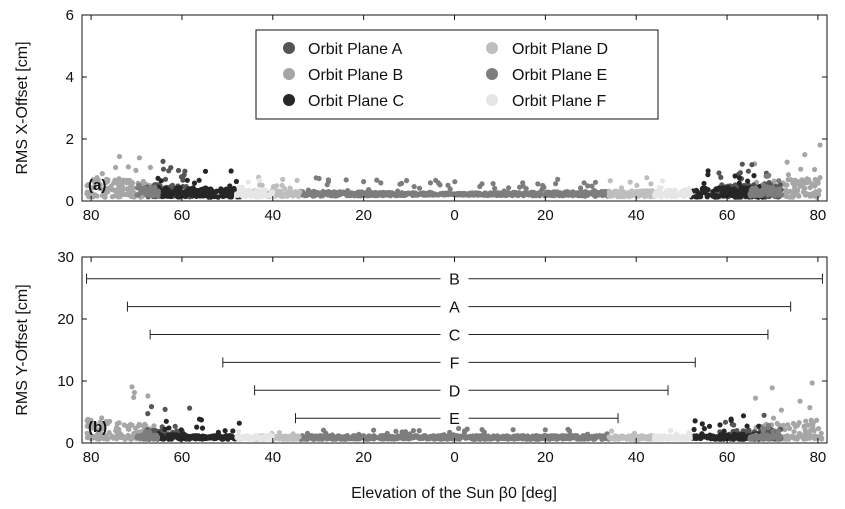 The height and width of the screenshot is (509, 845). Describe the element at coordinates (65, 257) in the screenshot. I see `y-tick-label: 30` at that location.